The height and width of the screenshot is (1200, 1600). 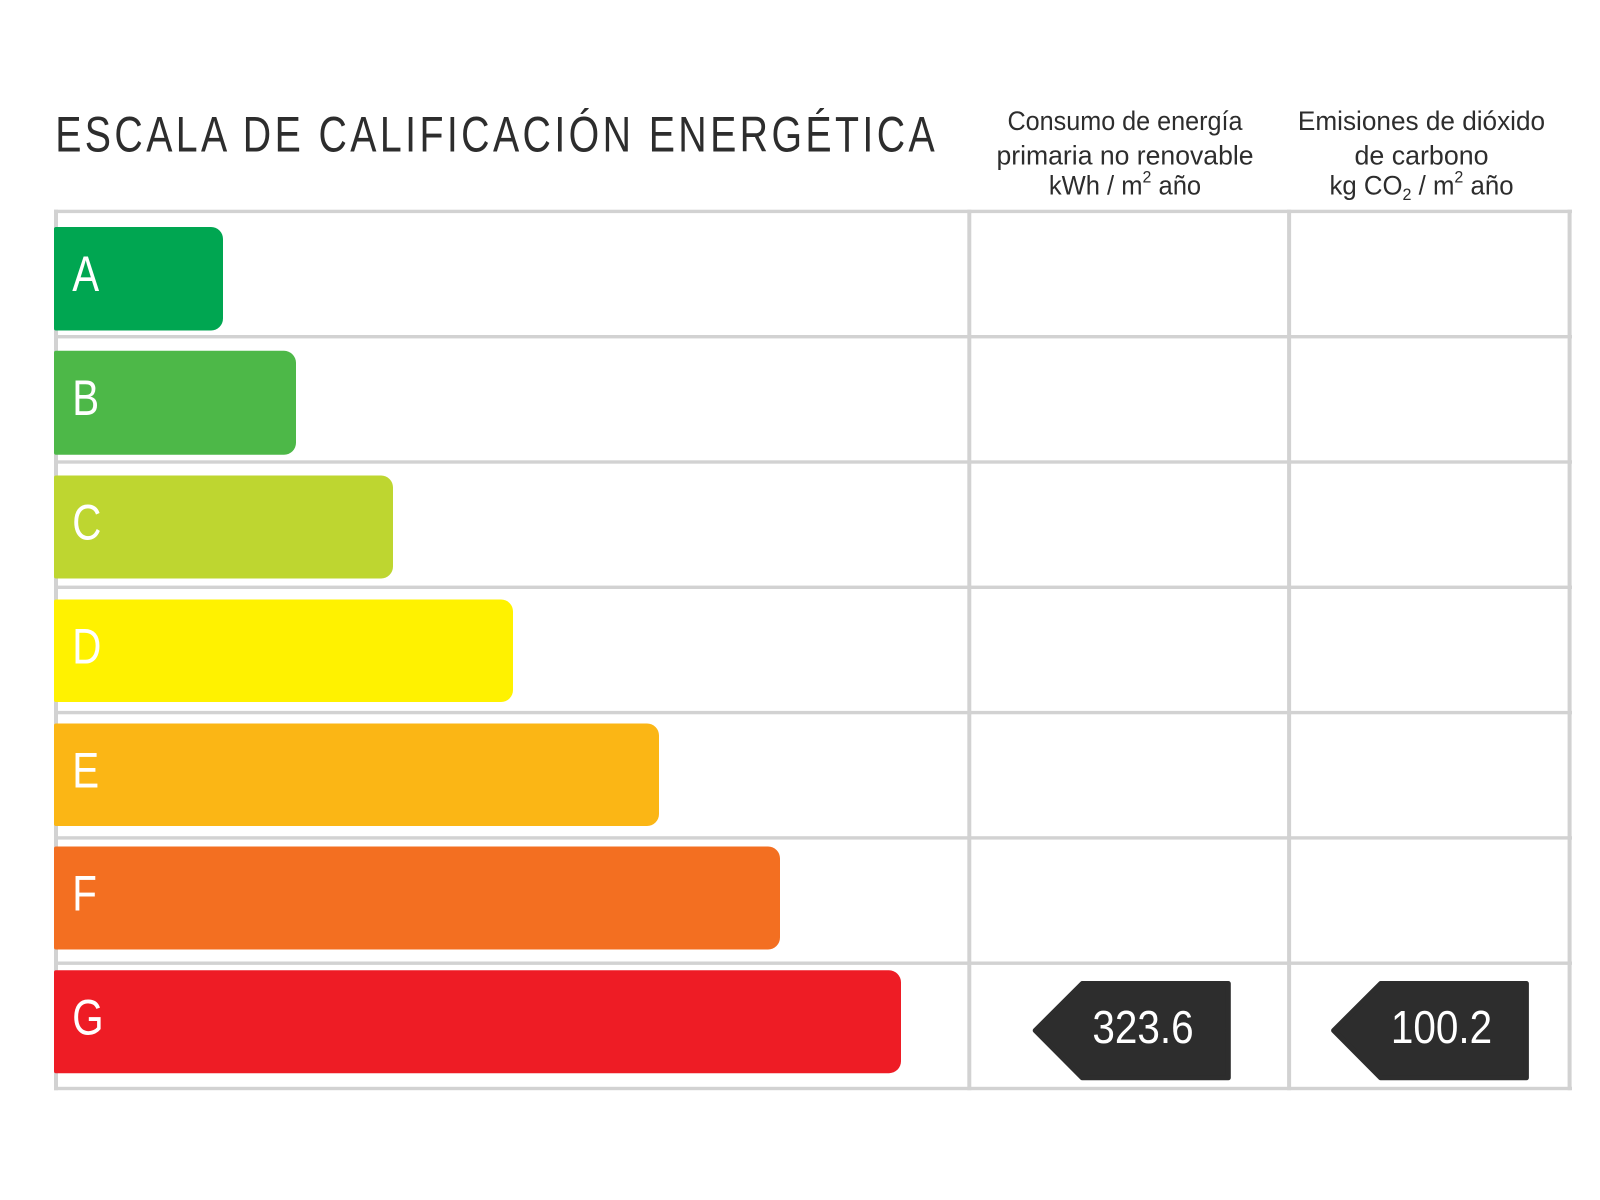 What do you see at coordinates (1142, 1028) in the screenshot?
I see `svg-text: 323.6` at bounding box center [1142, 1028].